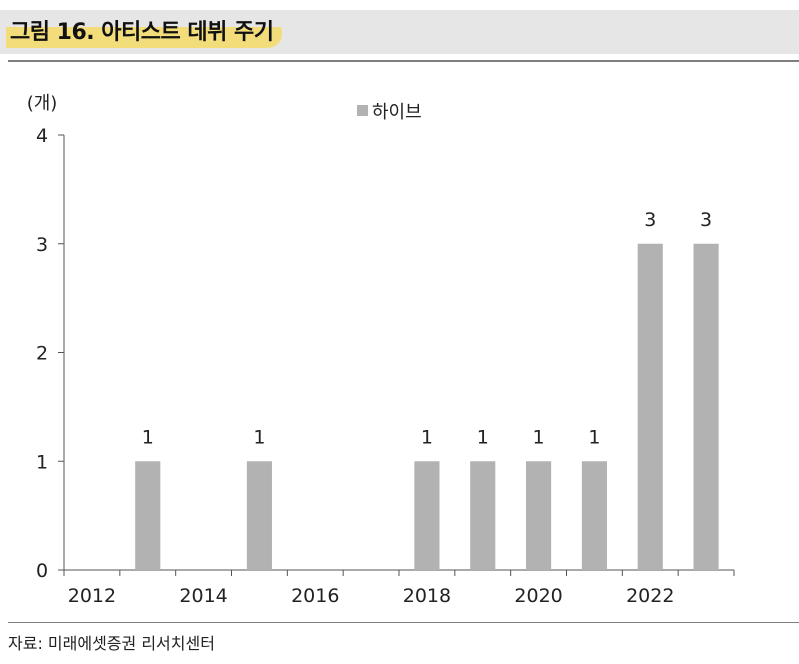 This screenshot has width=799, height=664. What do you see at coordinates (42, 245) in the screenshot?
I see `y-tick-label: 3` at bounding box center [42, 245].